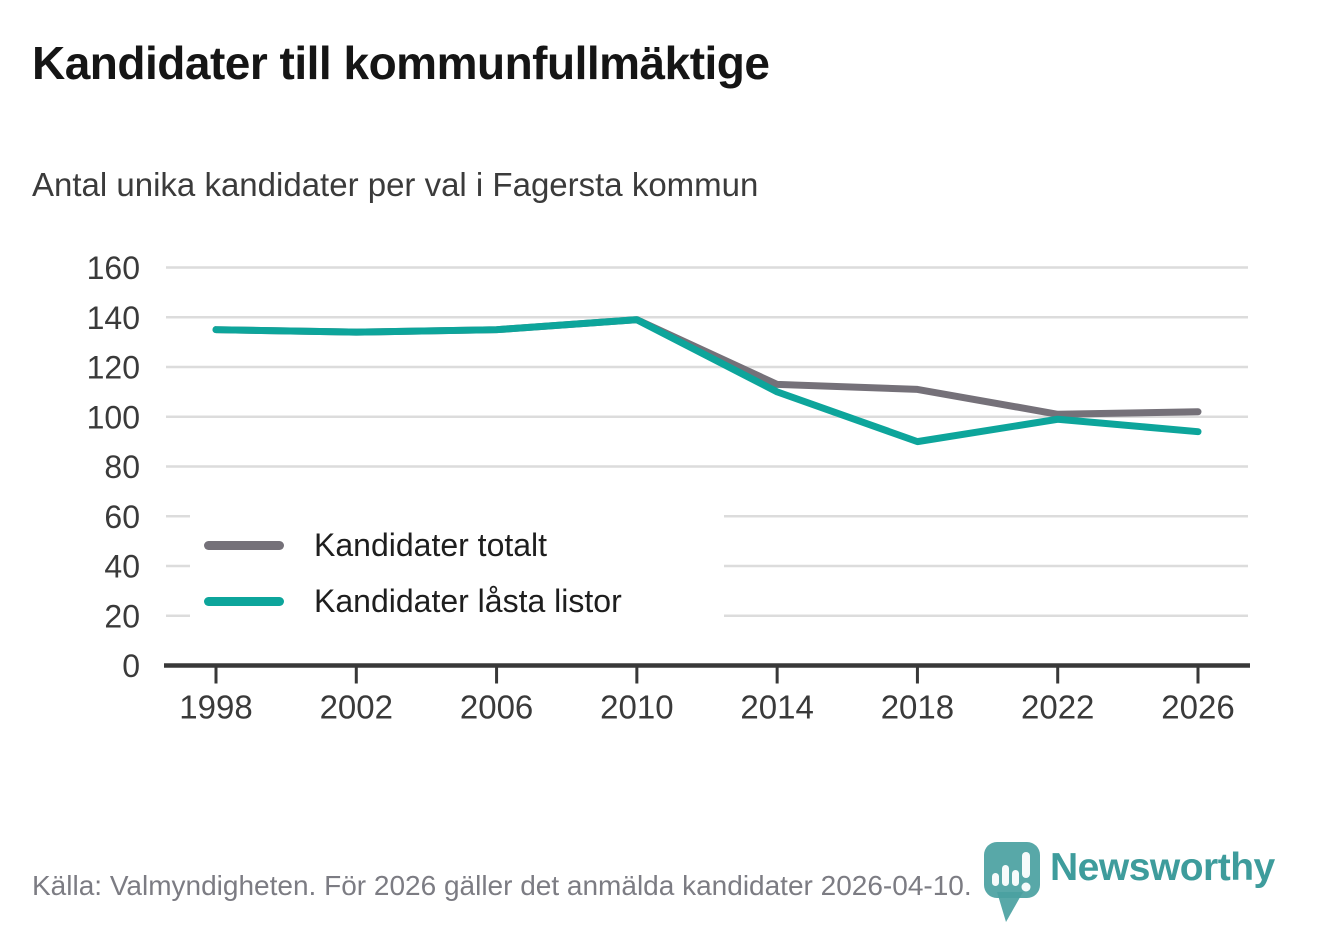 Image resolution: width=1322 pixels, height=939 pixels. I want to click on x-tick-label-2026: 2026, so click(1197, 707).